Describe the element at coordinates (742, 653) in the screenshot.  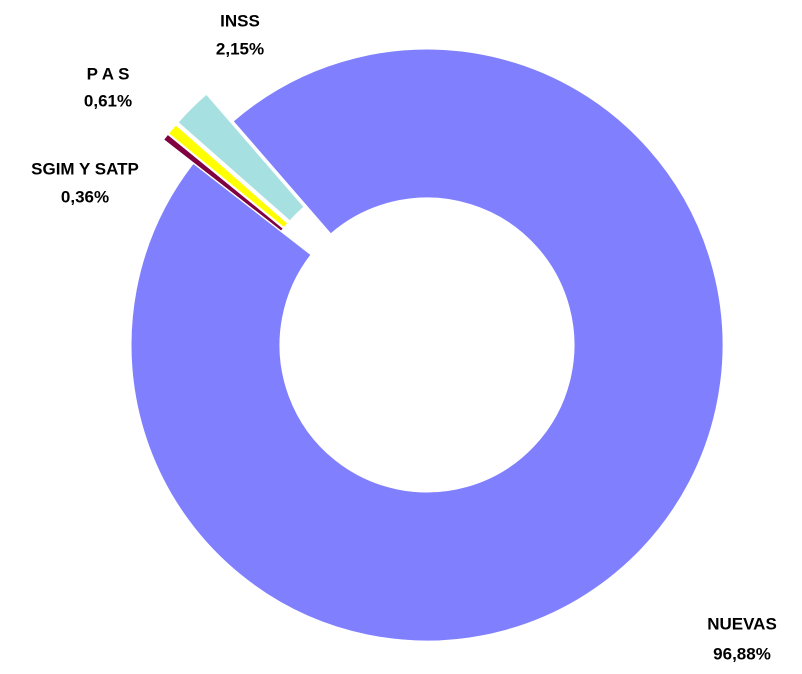
I see `slice-value-label: 96,88%` at that location.